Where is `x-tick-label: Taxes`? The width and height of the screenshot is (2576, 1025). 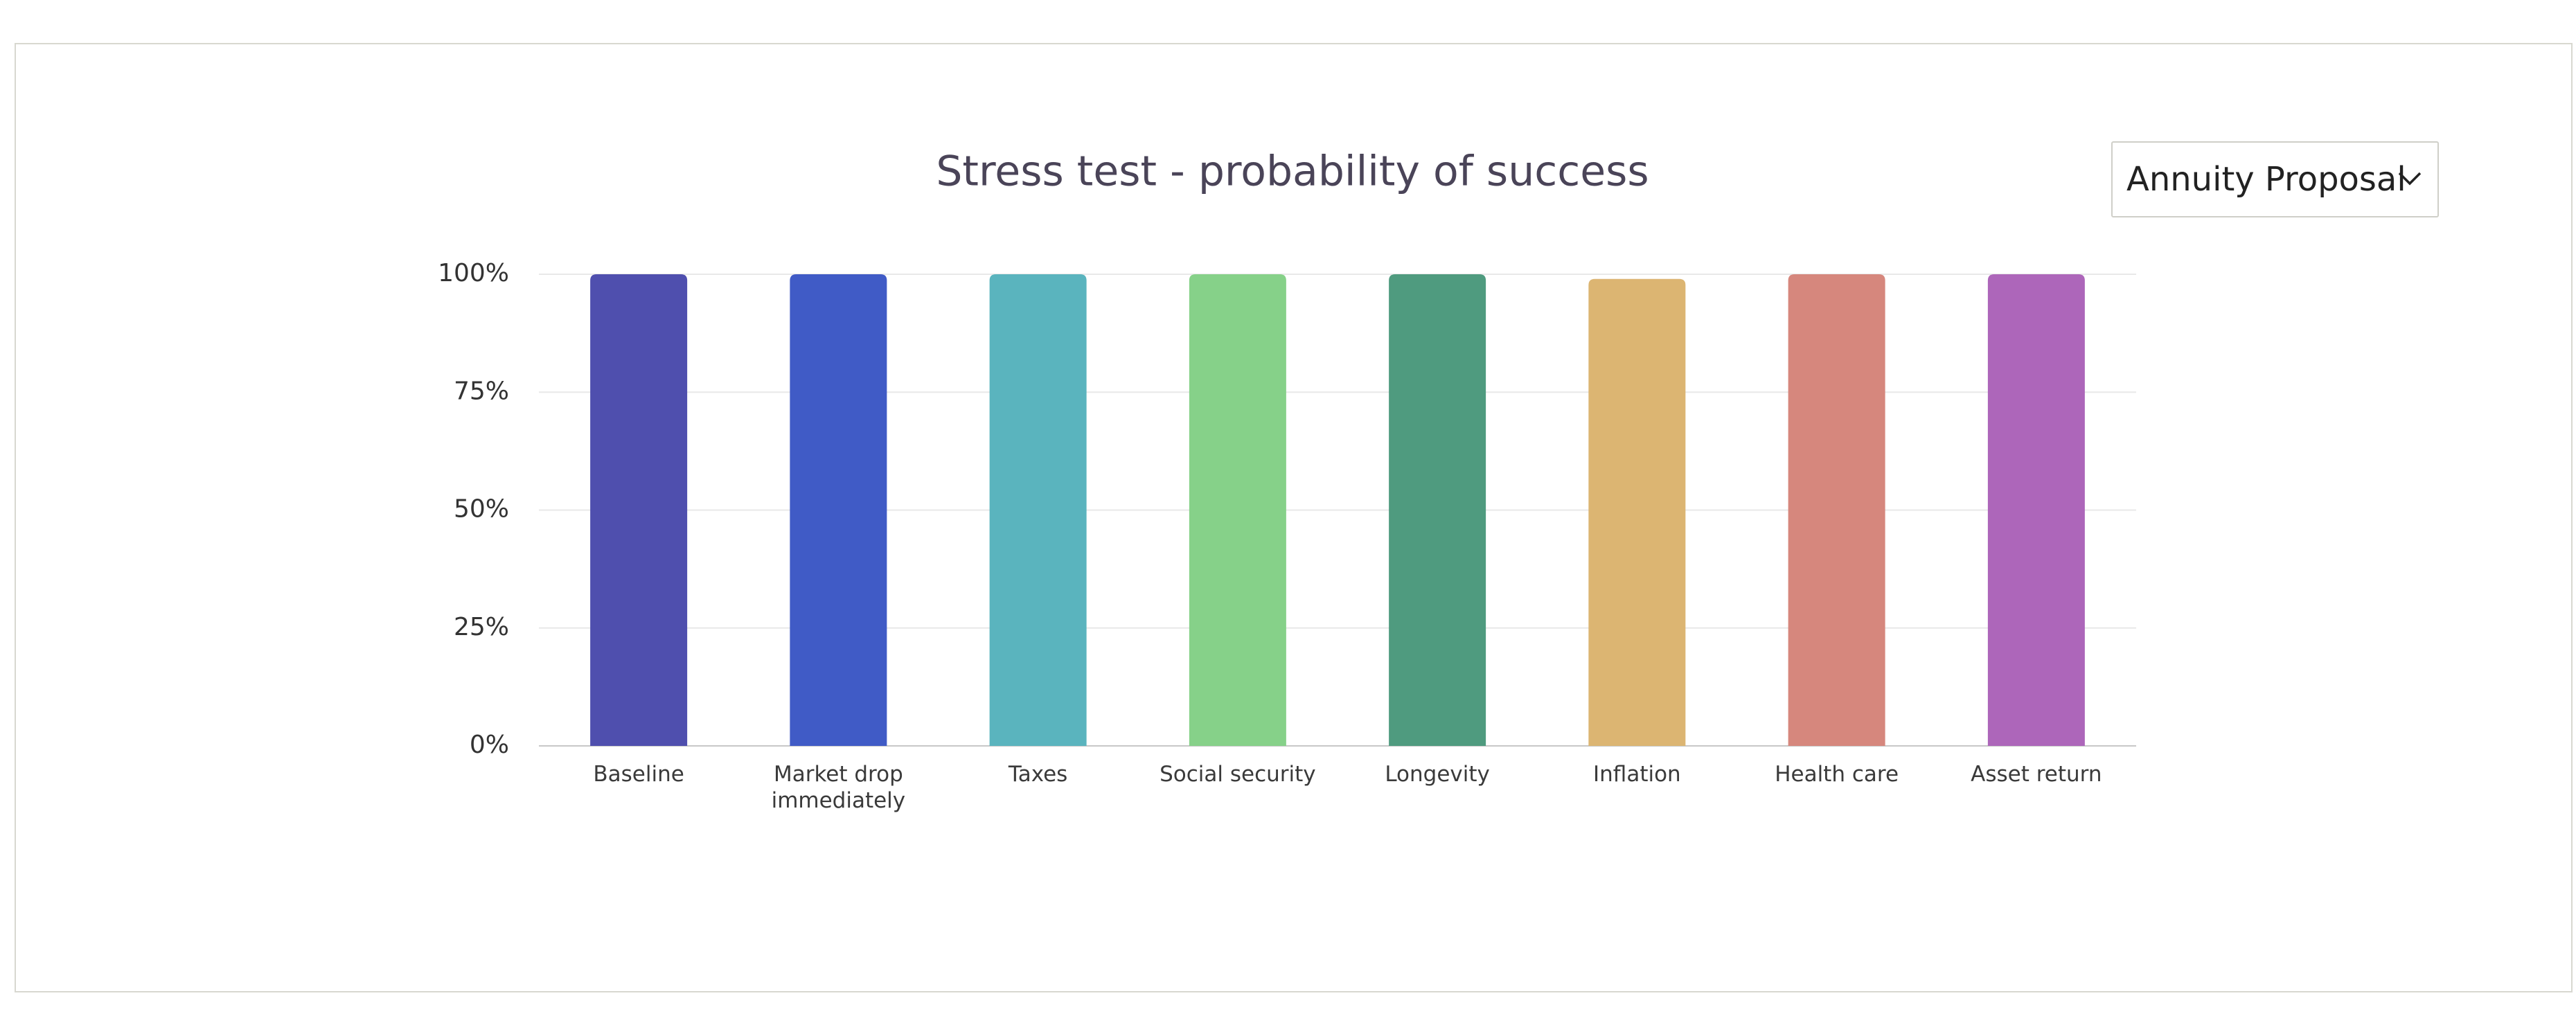 x-tick-label: Taxes is located at coordinates (1038, 774).